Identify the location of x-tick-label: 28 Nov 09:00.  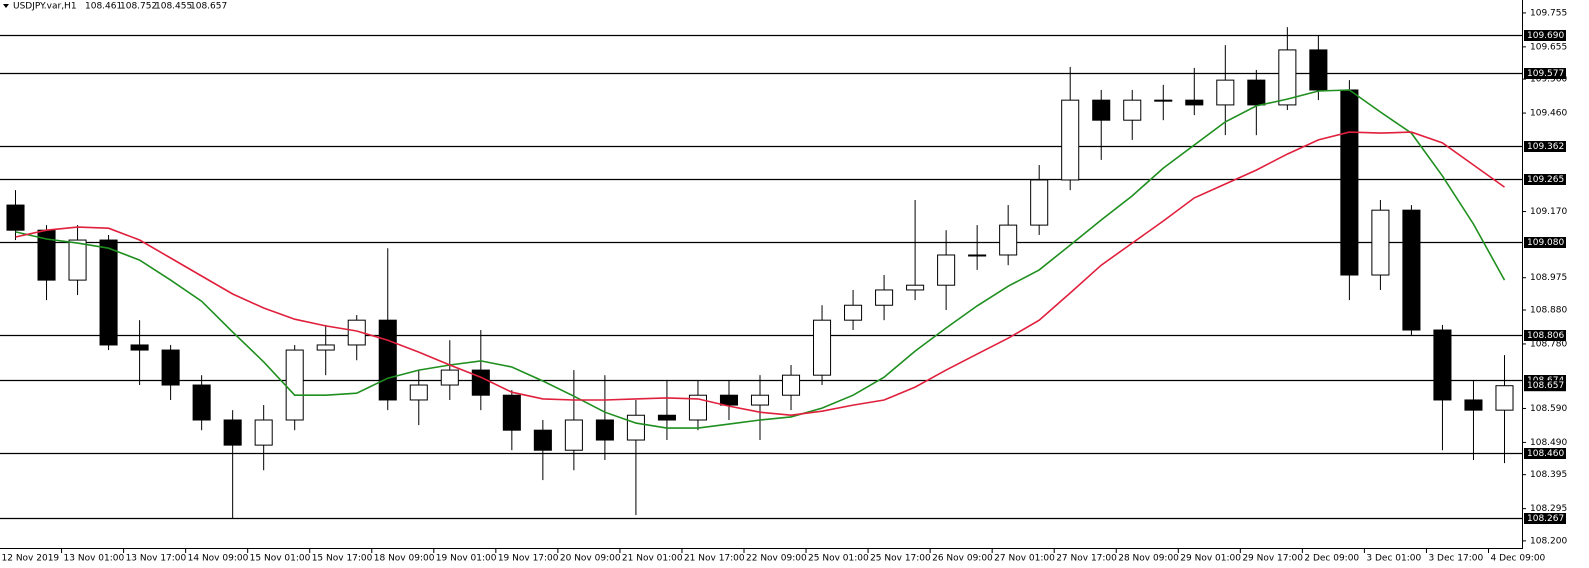
(1148, 559).